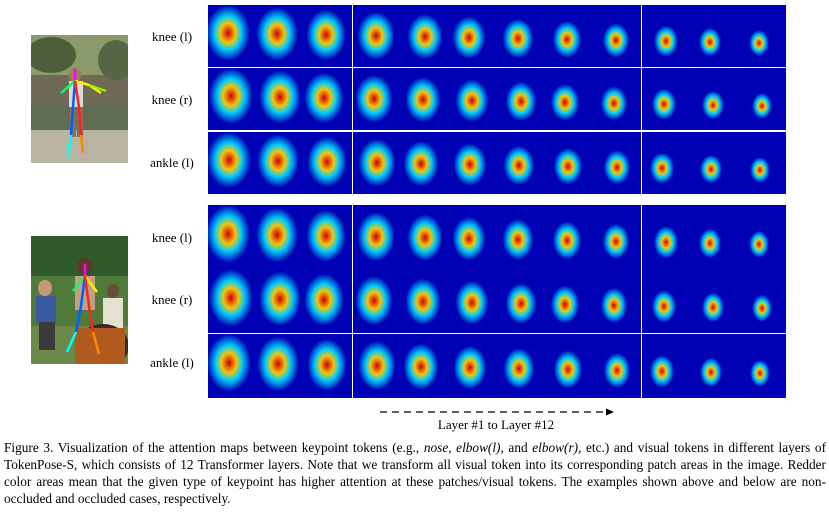 Image resolution: width=829 pixels, height=515 pixels. I want to click on example-image-non-occluded, so click(79, 99).